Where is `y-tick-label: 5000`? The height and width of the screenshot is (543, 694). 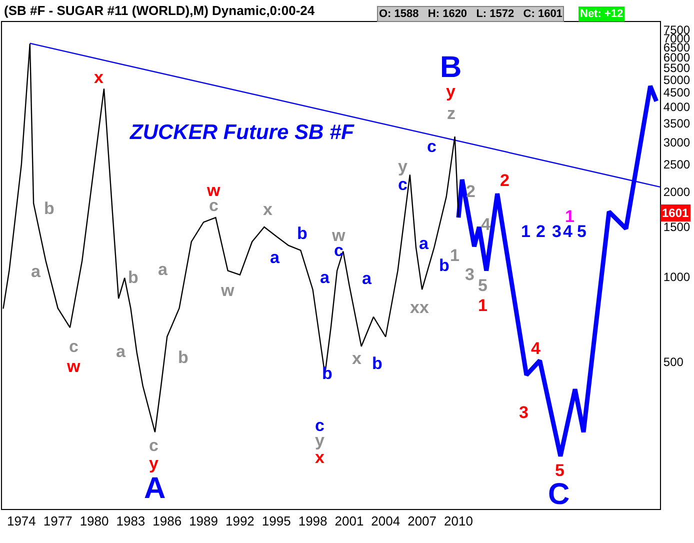
y-tick-label: 5000 is located at coordinates (676, 79).